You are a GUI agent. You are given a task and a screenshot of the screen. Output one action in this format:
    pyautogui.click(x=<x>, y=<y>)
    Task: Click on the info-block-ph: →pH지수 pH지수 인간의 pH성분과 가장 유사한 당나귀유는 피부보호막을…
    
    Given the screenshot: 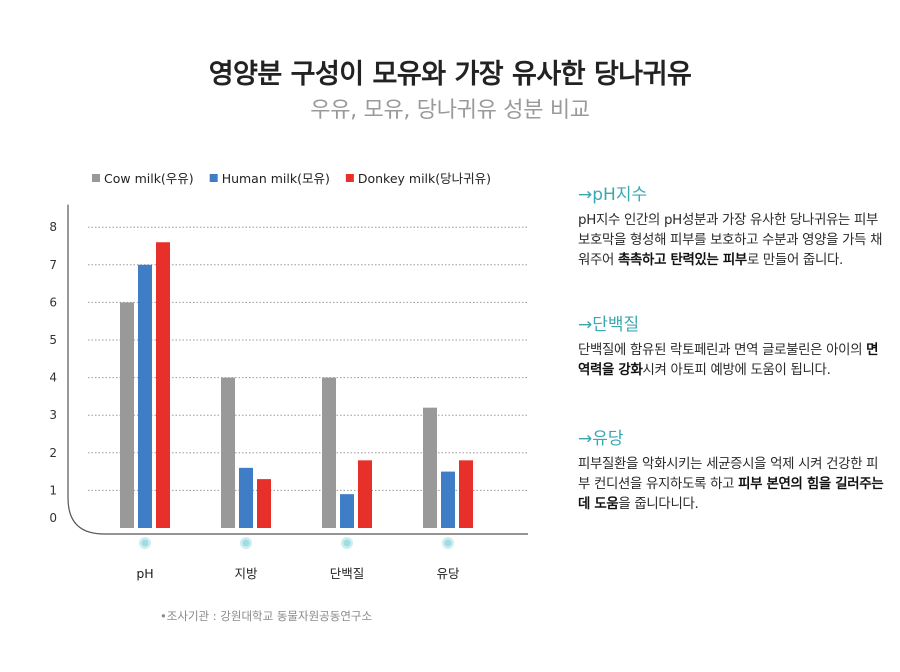 What is the action you would take?
    pyautogui.click(x=733, y=225)
    